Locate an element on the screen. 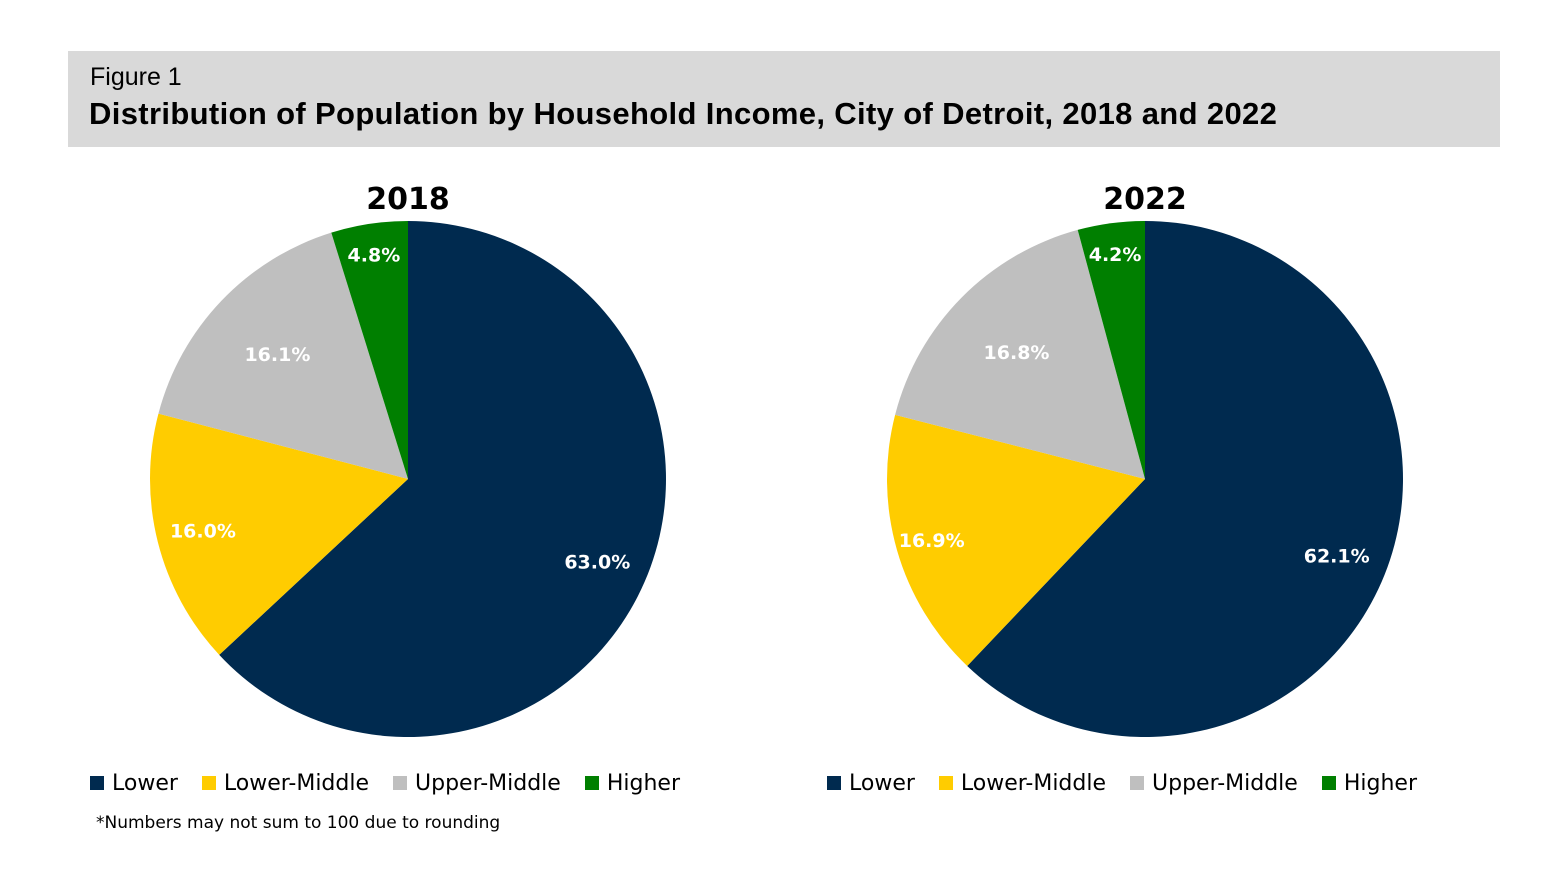  slice-label-lower-middle: 16.9% is located at coordinates (932, 541).